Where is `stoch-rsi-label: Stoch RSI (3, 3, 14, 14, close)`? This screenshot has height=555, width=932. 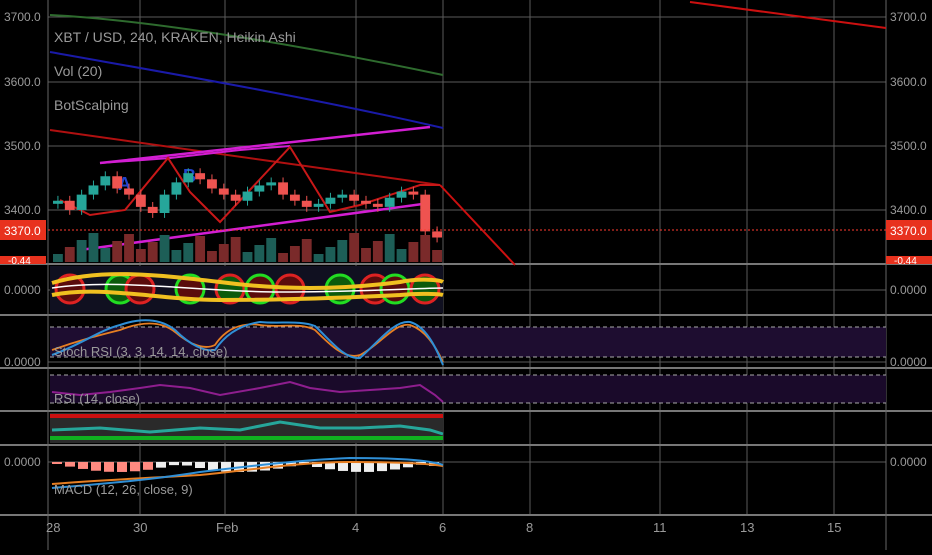 stoch-rsi-label: Stoch RSI (3, 3, 14, 14, close) is located at coordinates (140, 351).